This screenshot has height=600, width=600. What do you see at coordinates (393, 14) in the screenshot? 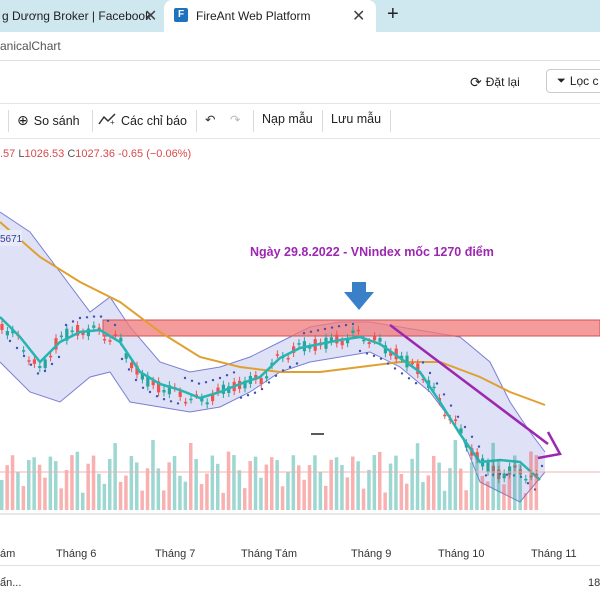
I see `new-tab-button: +` at bounding box center [393, 14].